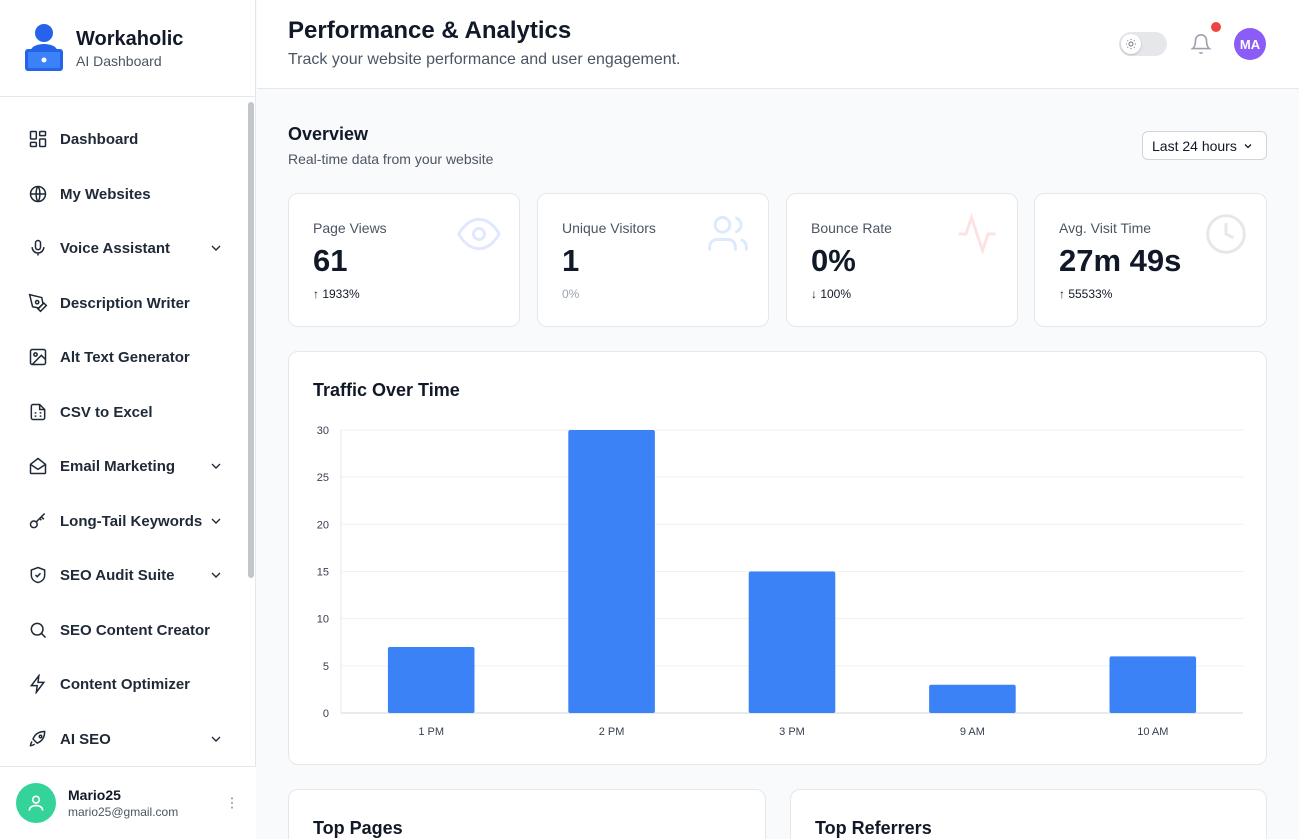 This screenshot has width=1299, height=839. Describe the element at coordinates (38, 575) in the screenshot. I see `shield-check-icon` at that location.